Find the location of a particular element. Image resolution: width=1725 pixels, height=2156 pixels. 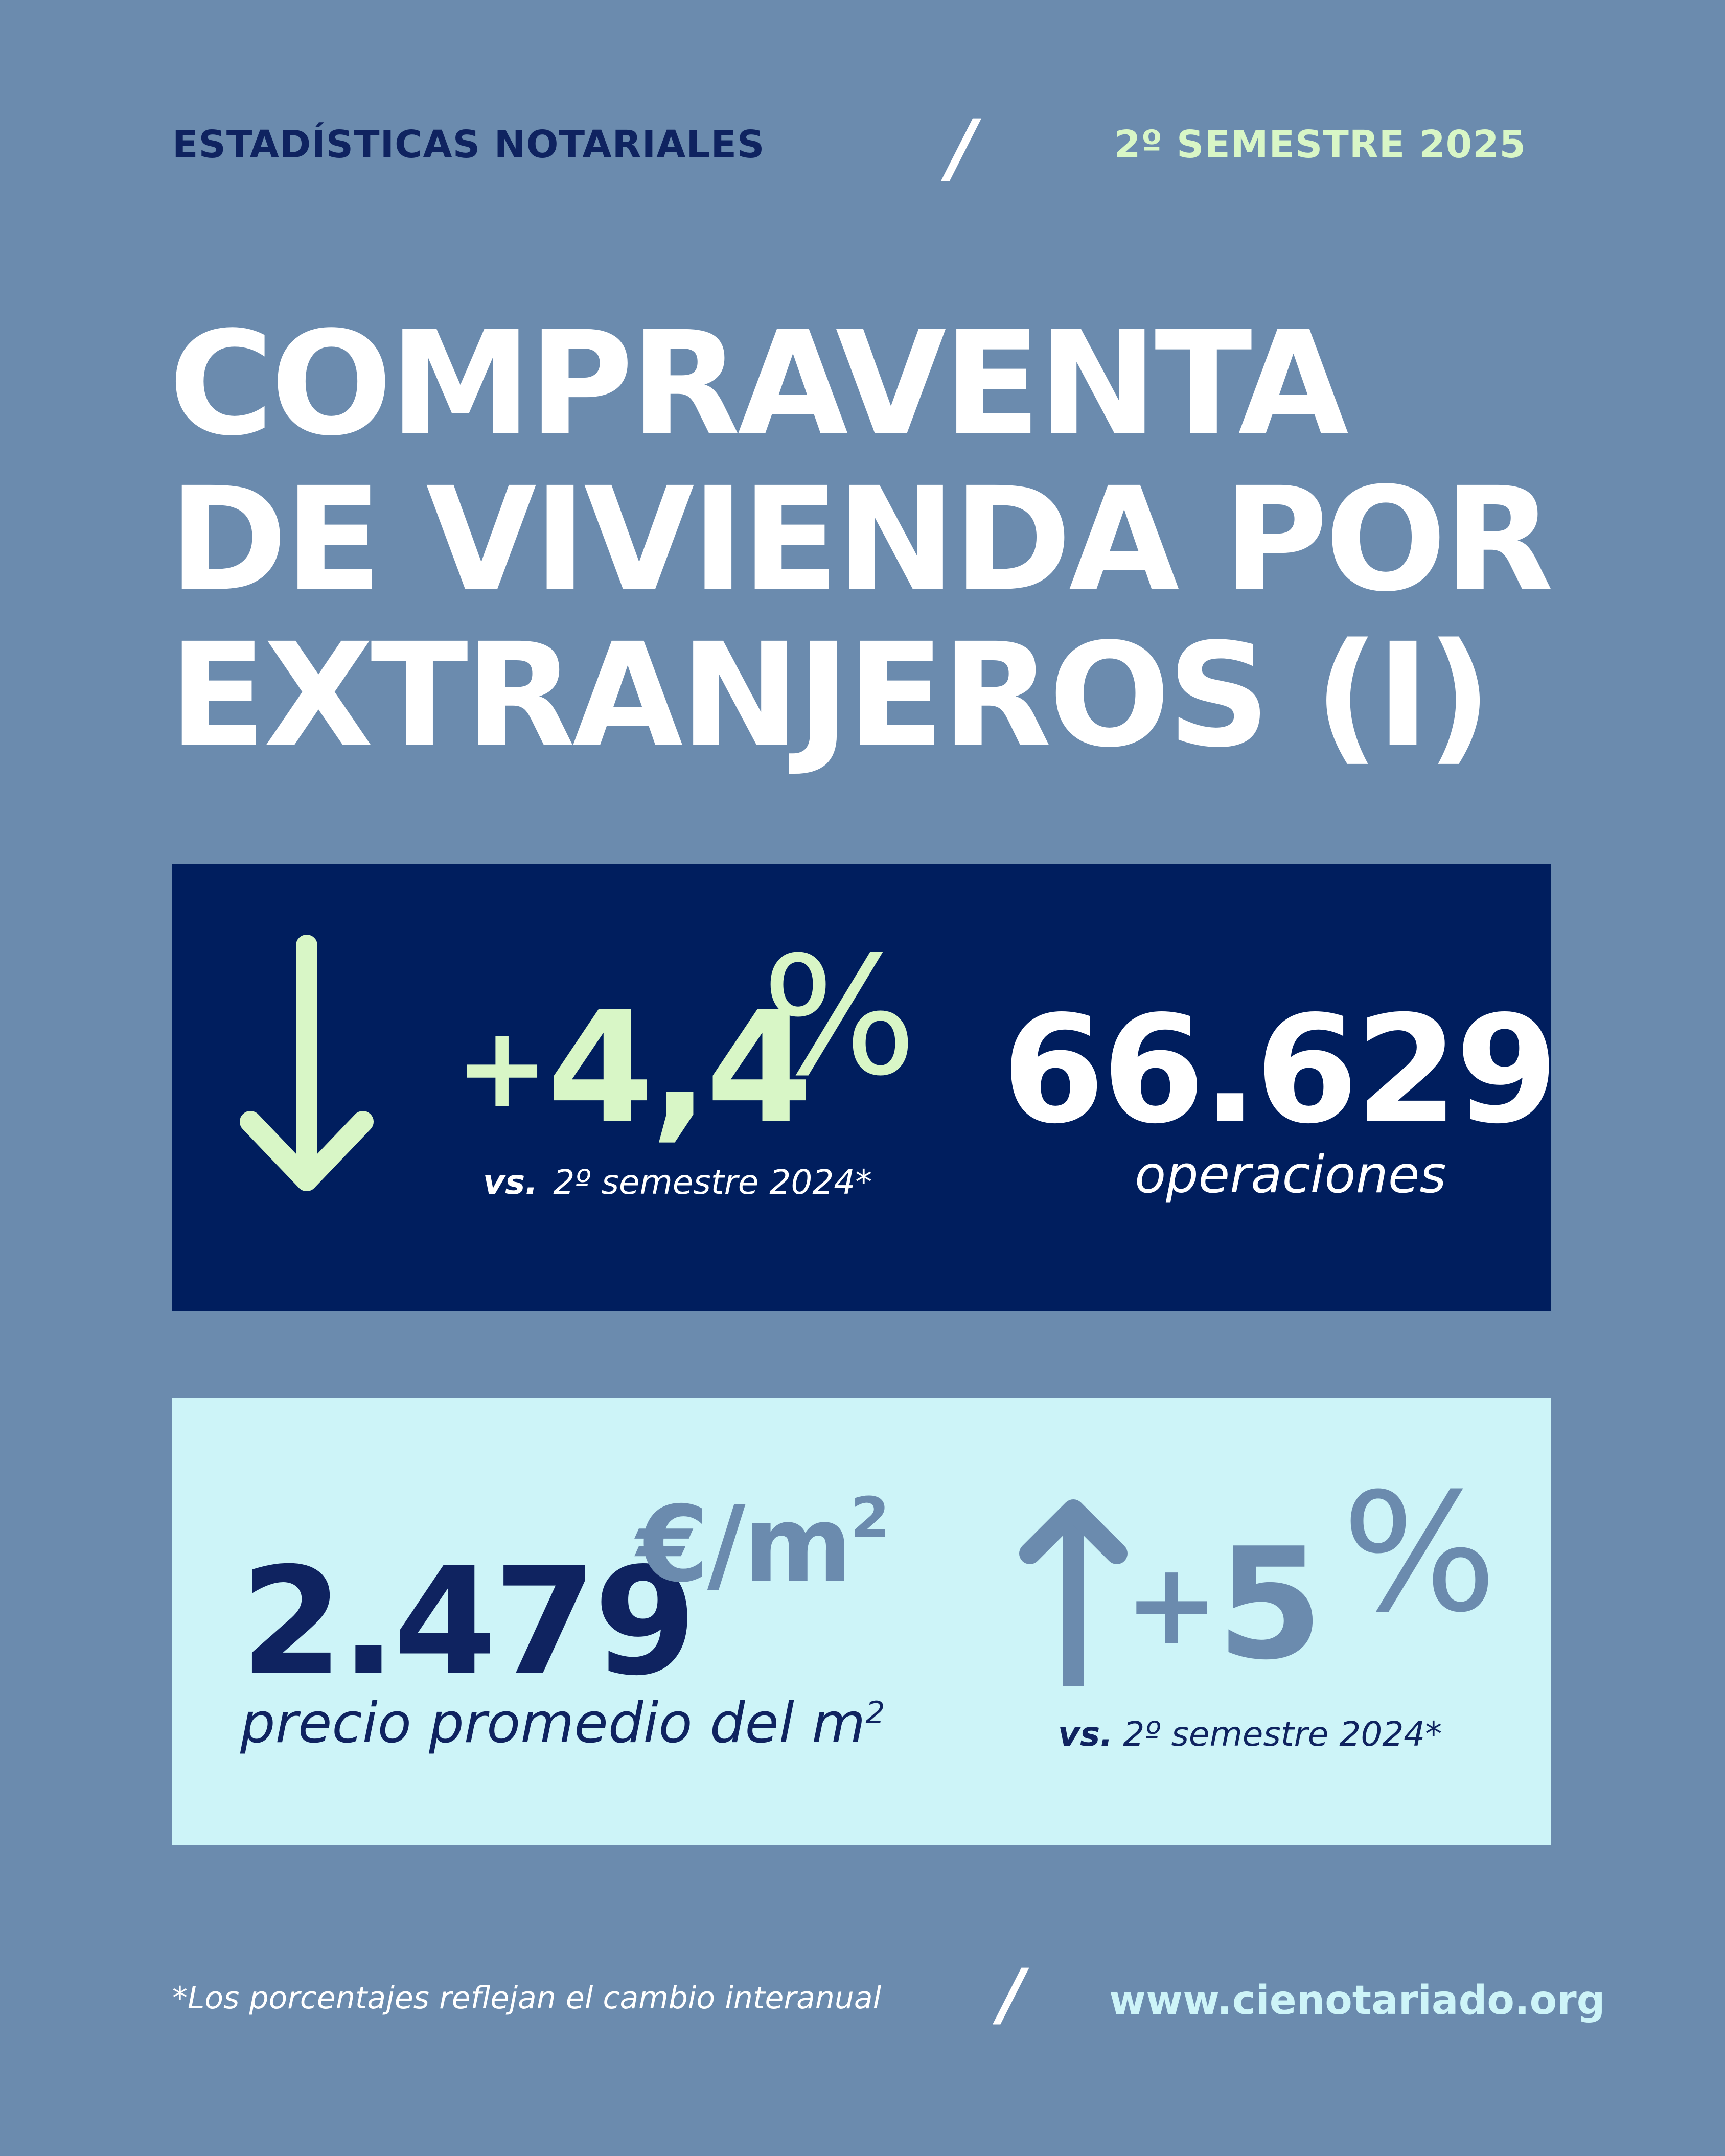

price-comparison-prefix: vs. is located at coordinates (1085, 1734).